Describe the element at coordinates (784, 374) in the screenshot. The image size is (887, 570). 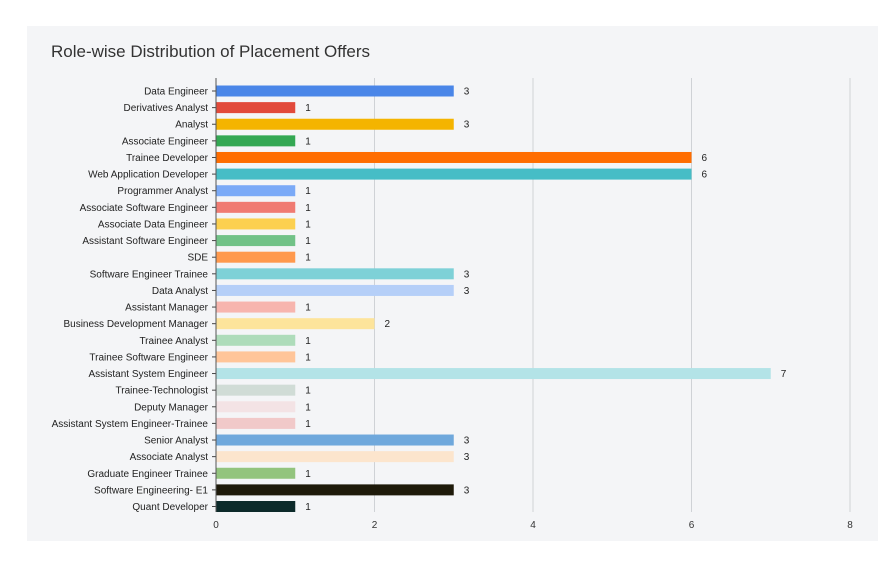
I see `data-label: 7` at that location.